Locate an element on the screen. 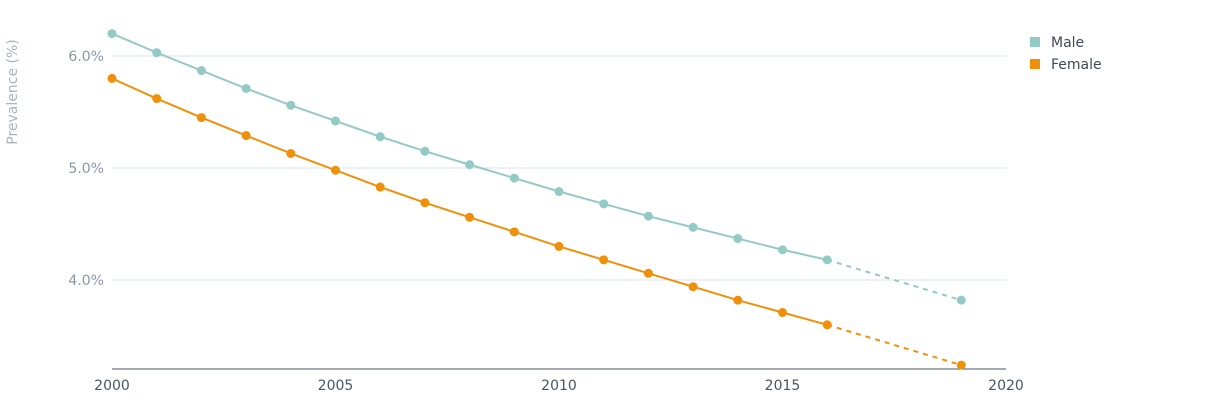 The image size is (1230, 403). y-tick-label: 4.0% is located at coordinates (86, 281).